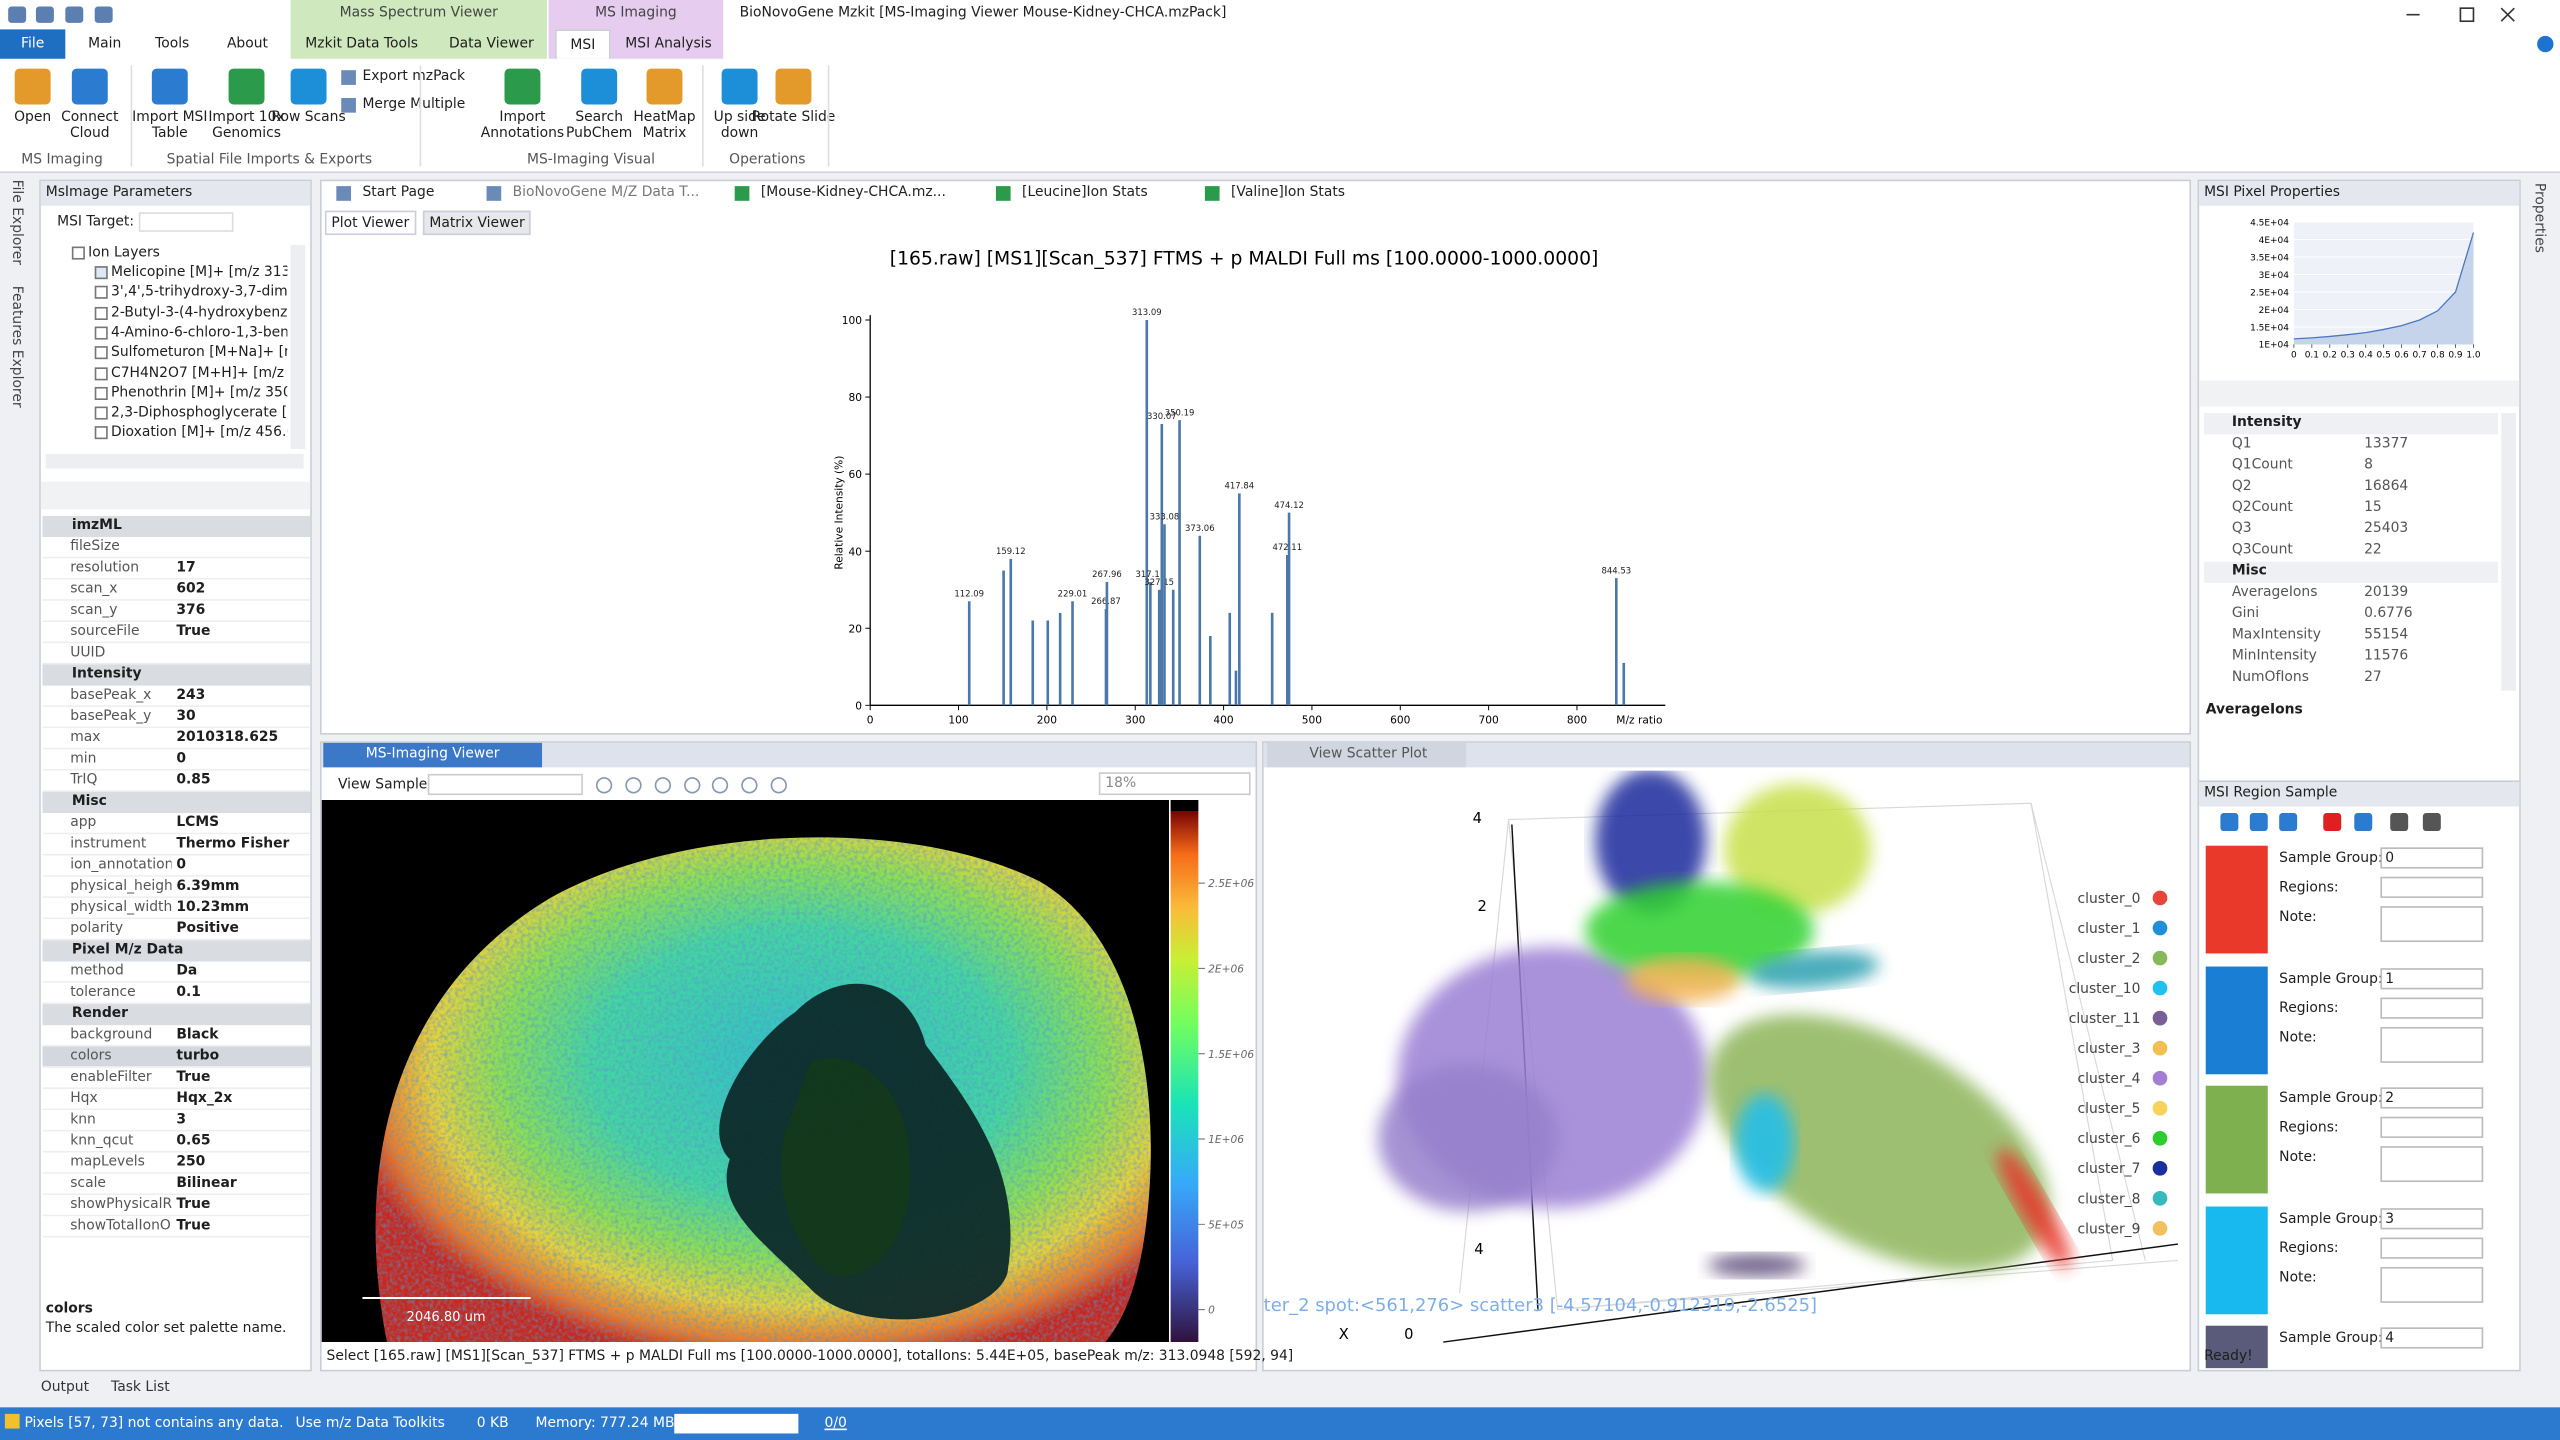 This screenshot has width=2560, height=1440. What do you see at coordinates (33, 117) in the screenshot?
I see `ribbon-button: Open` at bounding box center [33, 117].